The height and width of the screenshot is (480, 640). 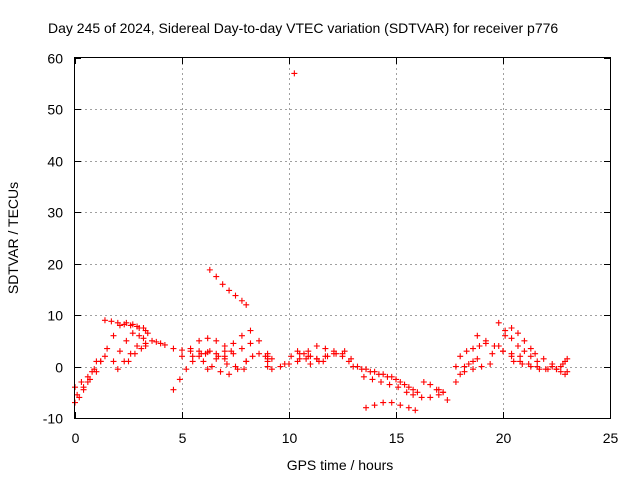 I want to click on x-tick-label: 5, so click(x=183, y=438).